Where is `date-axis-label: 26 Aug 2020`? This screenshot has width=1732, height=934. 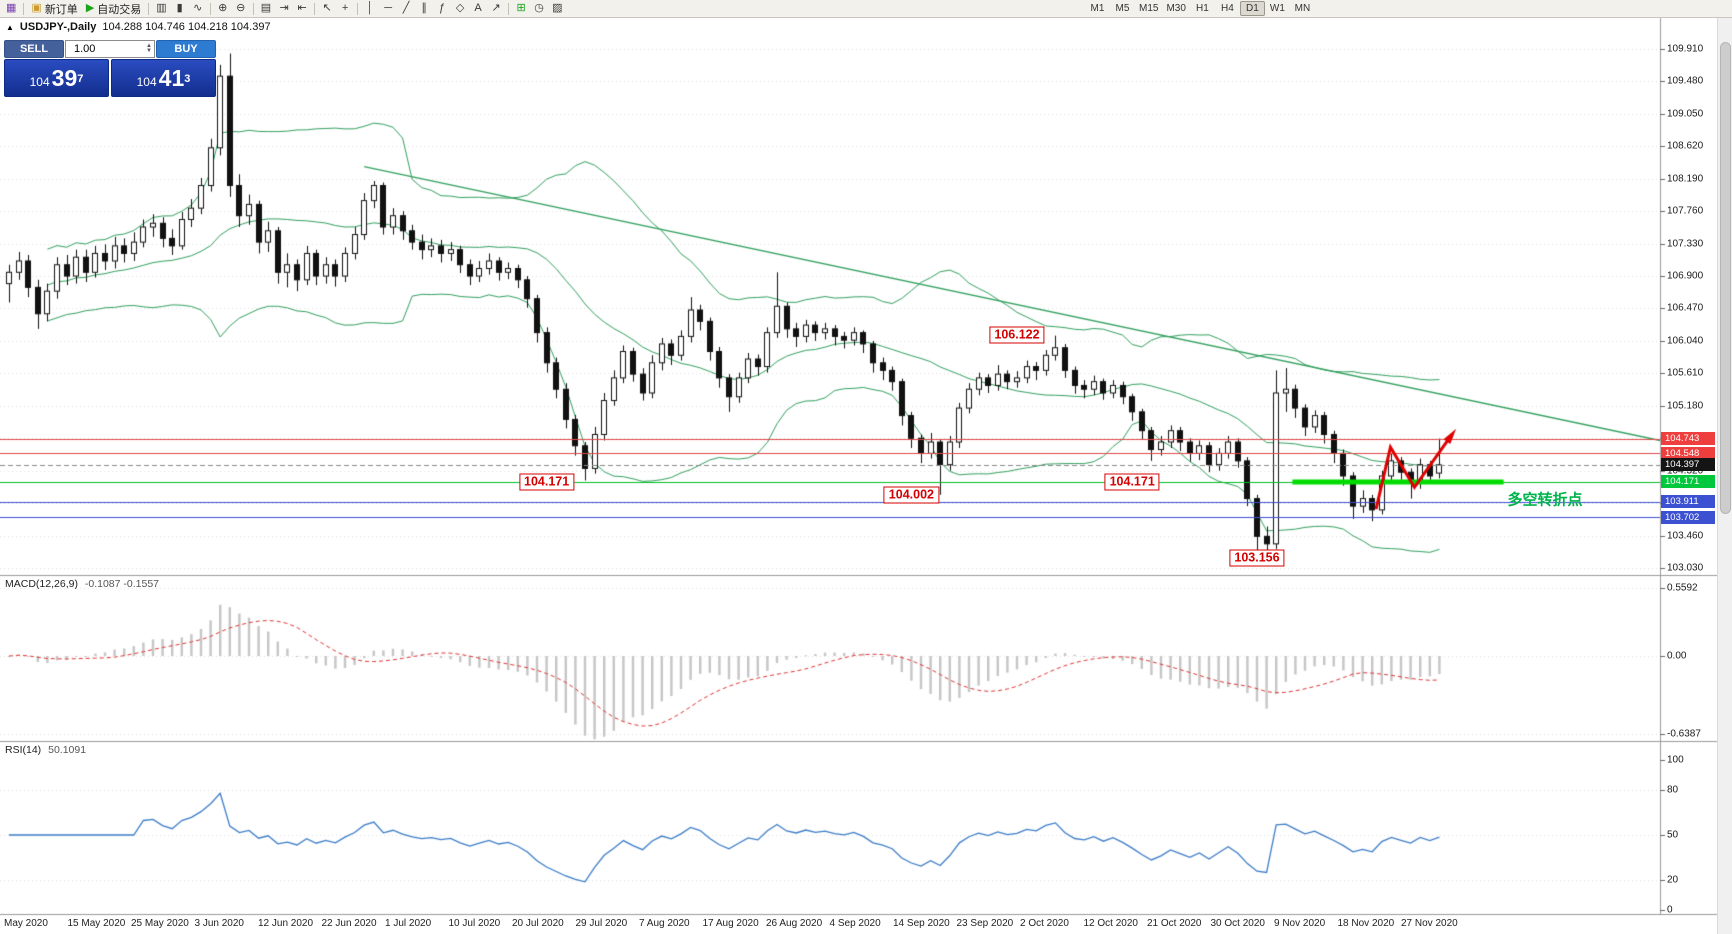
date-axis-label: 26 Aug 2020 is located at coordinates (794, 923).